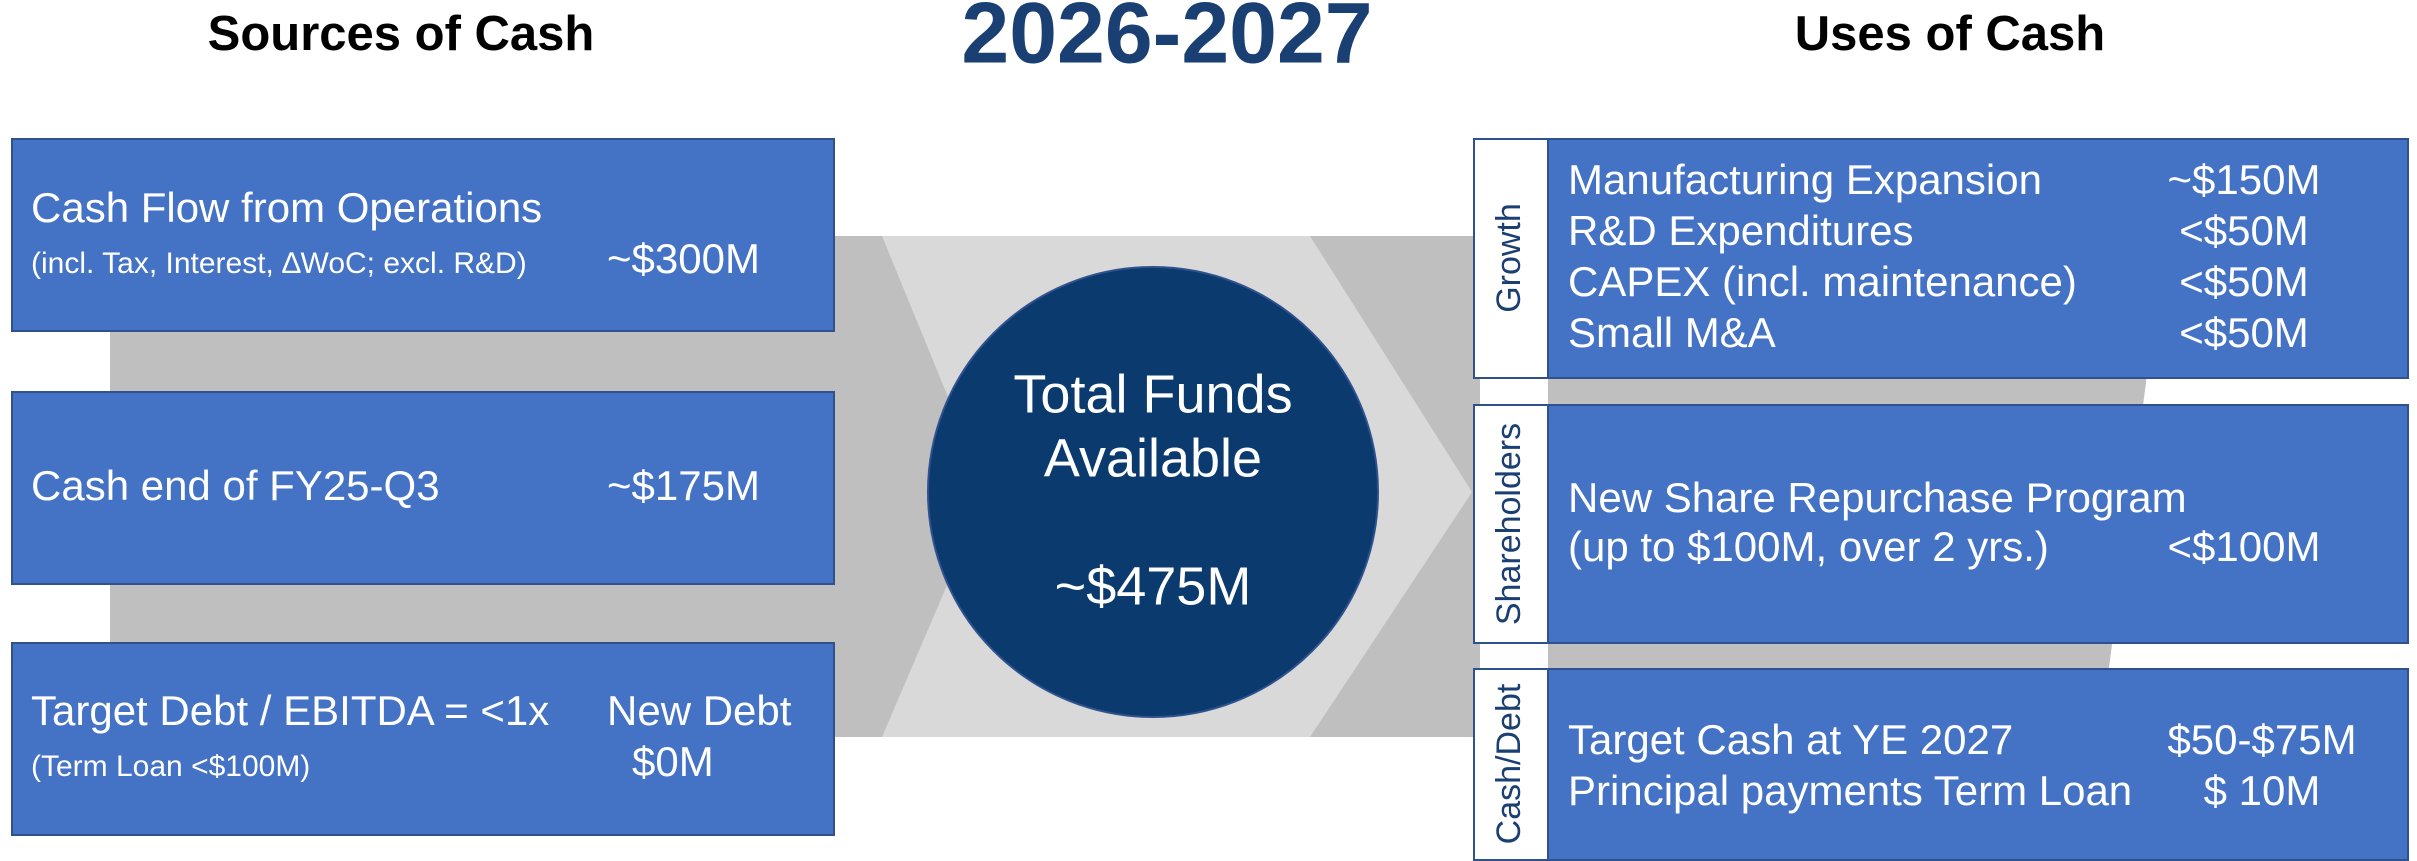 The image size is (2417, 861). Describe the element at coordinates (235, 485) in the screenshot. I see `label: Cash end of FY25-Q3` at that location.